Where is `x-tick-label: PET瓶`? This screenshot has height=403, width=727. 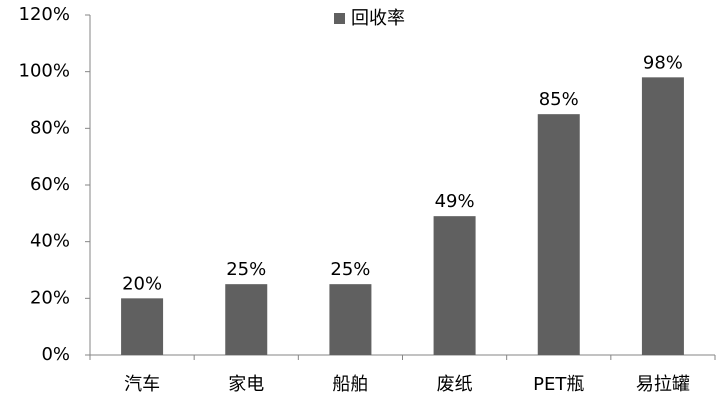
x-tick-label: PET瓶 is located at coordinates (558, 384).